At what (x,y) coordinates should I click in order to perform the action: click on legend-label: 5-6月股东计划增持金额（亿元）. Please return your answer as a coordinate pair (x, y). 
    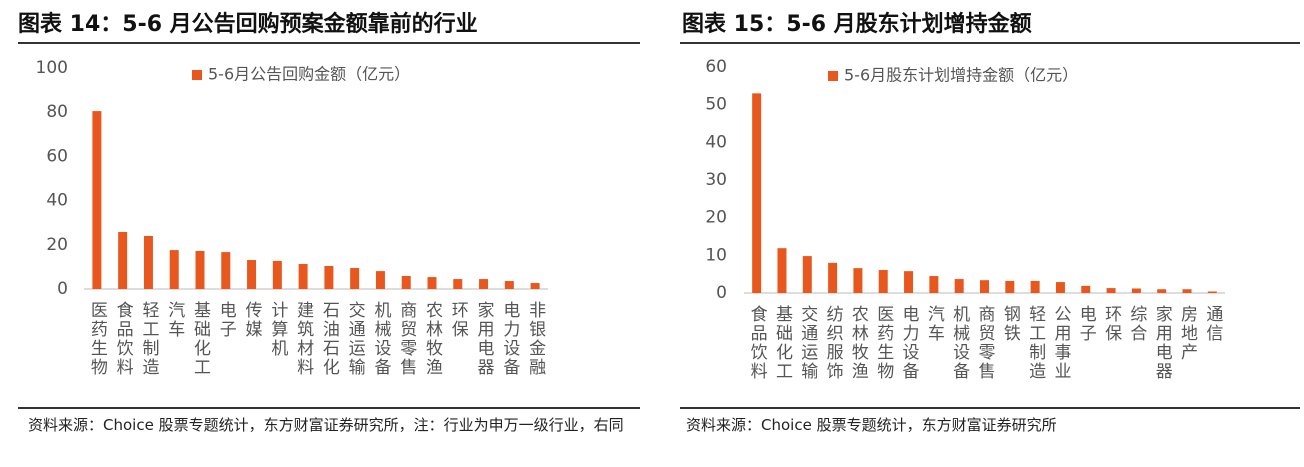
    Looking at the image, I should click on (961, 75).